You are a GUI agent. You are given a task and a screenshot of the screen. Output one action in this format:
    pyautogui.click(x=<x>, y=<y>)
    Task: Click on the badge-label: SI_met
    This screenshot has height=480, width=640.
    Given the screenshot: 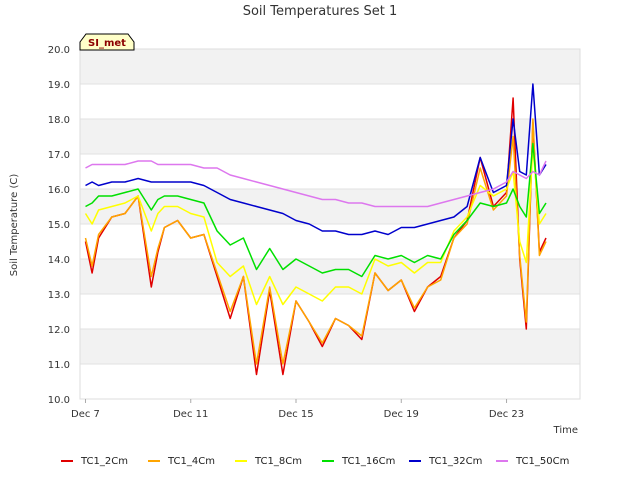 What is the action you would take?
    pyautogui.click(x=107, y=43)
    